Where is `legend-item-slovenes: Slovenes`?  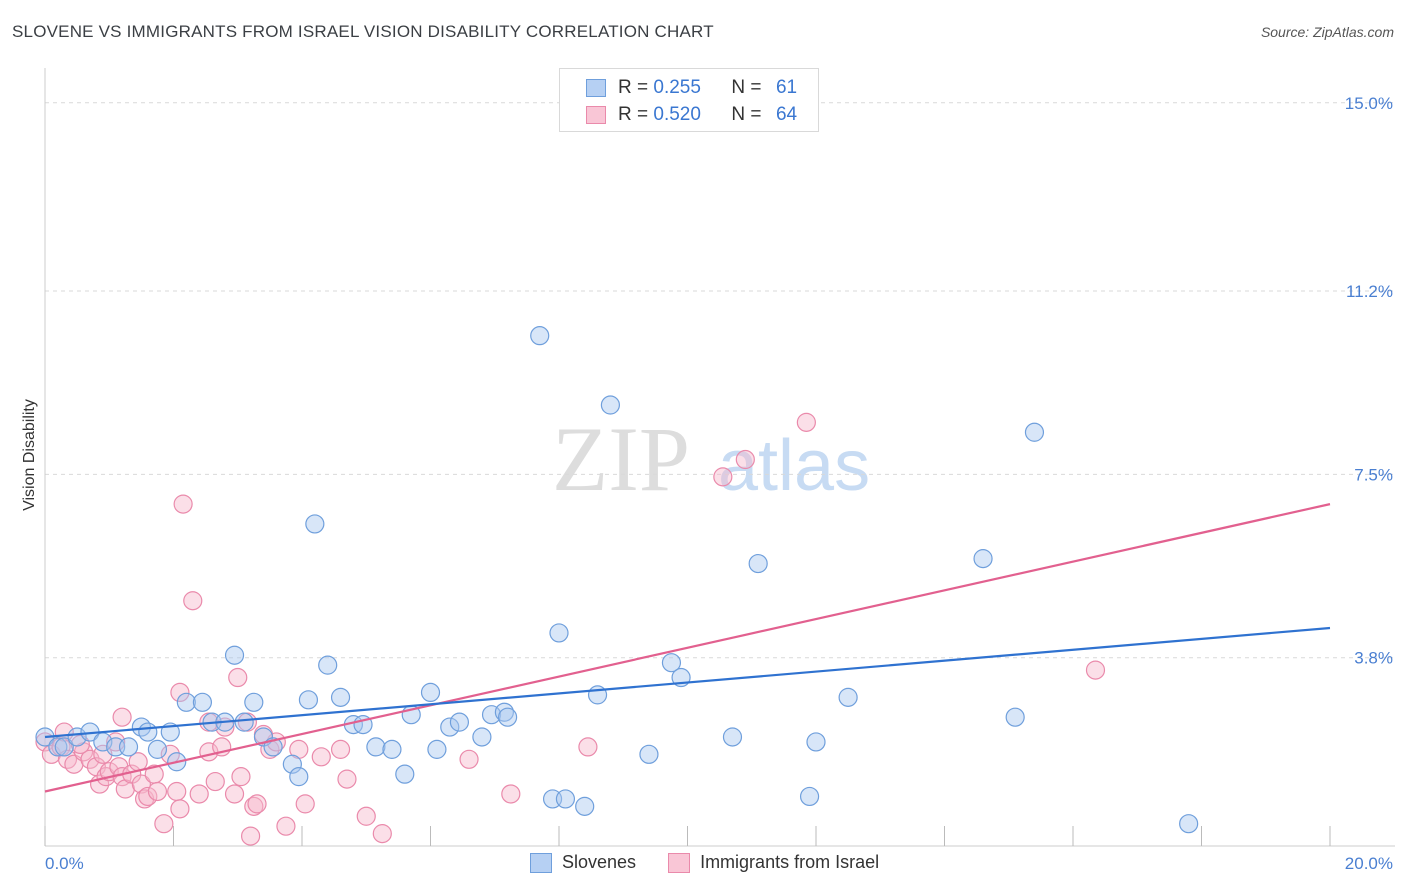 legend-item-slovenes: Slovenes is located at coordinates (583, 862).